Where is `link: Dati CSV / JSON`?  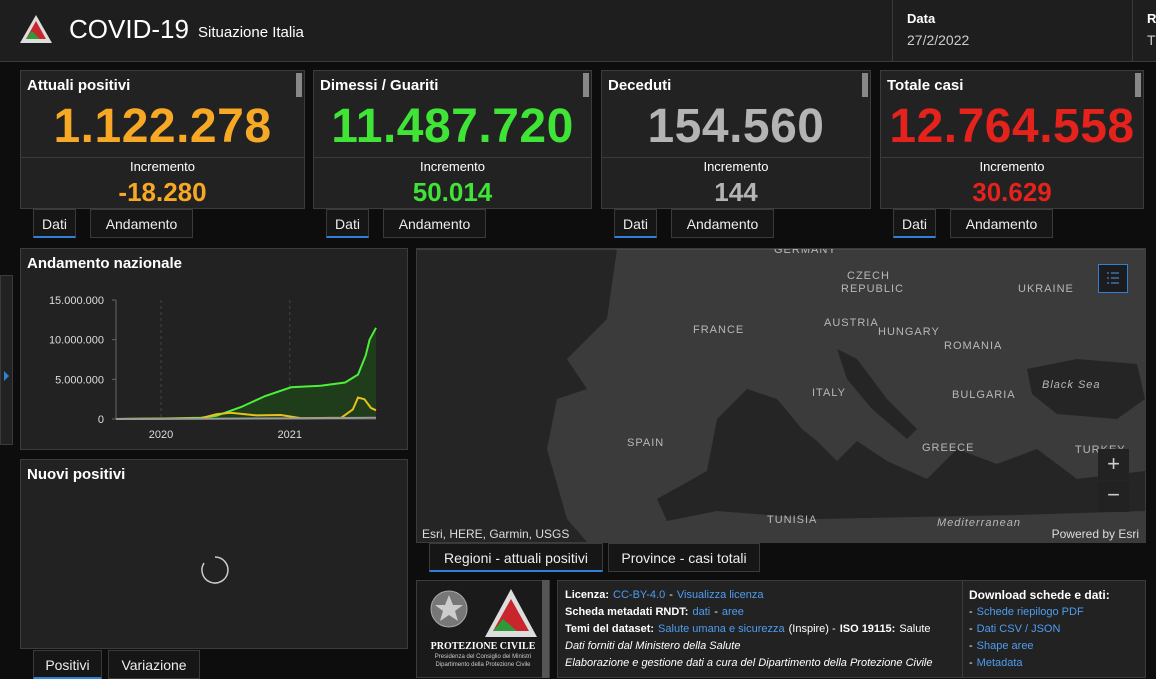
link: Dati CSV / JSON is located at coordinates (1018, 629).